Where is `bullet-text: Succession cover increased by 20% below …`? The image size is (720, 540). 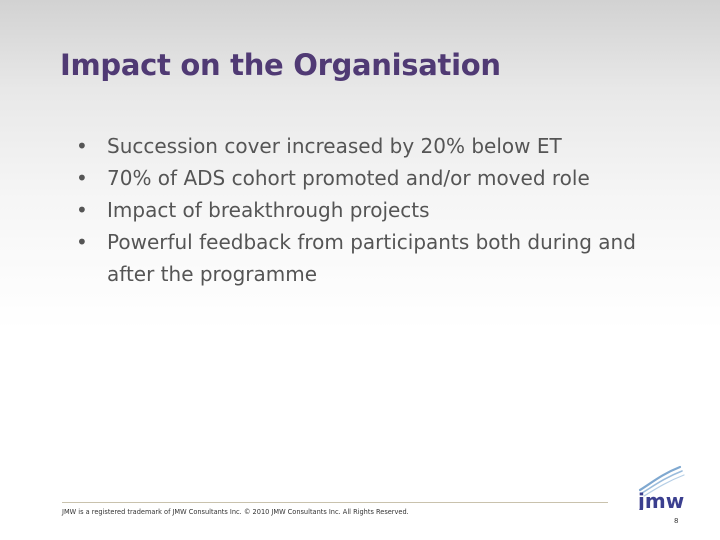 bullet-text: Succession cover increased by 20% below … is located at coordinates (334, 146).